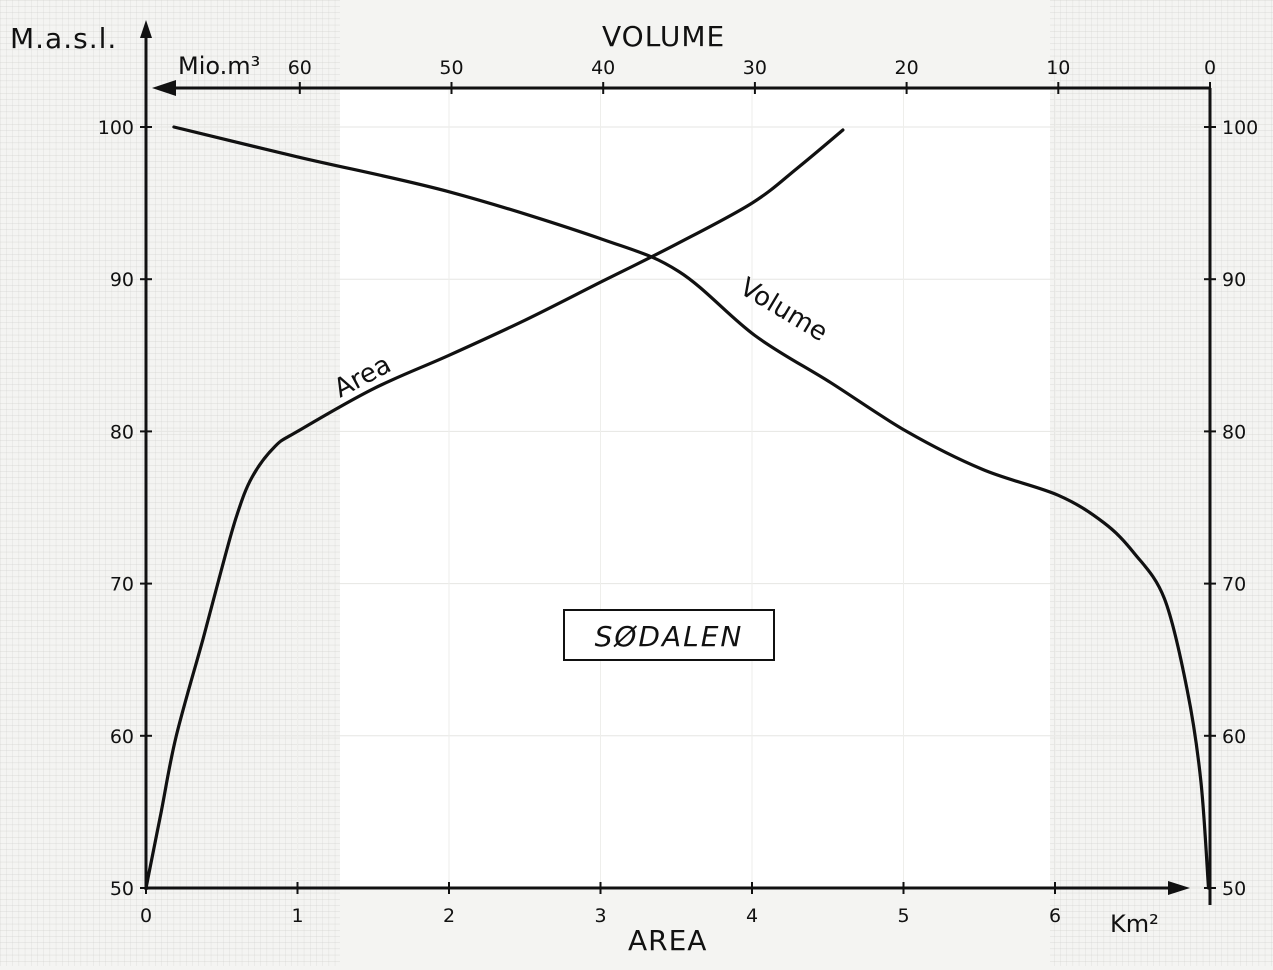 The height and width of the screenshot is (970, 1273). What do you see at coordinates (116, 128) in the screenshot?
I see `y-tick-label-left: 100` at bounding box center [116, 128].